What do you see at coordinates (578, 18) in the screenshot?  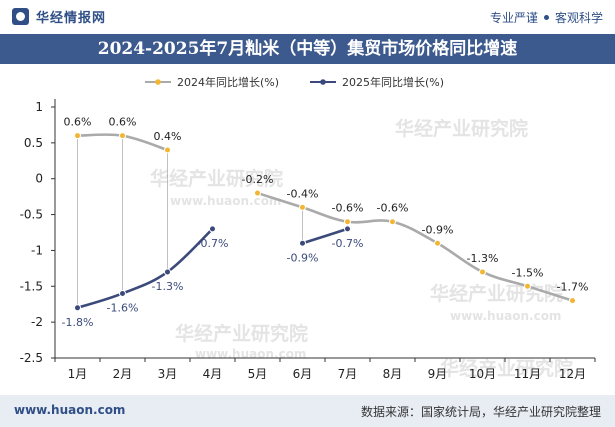 I see `slogan-right: 客观科学` at bounding box center [578, 18].